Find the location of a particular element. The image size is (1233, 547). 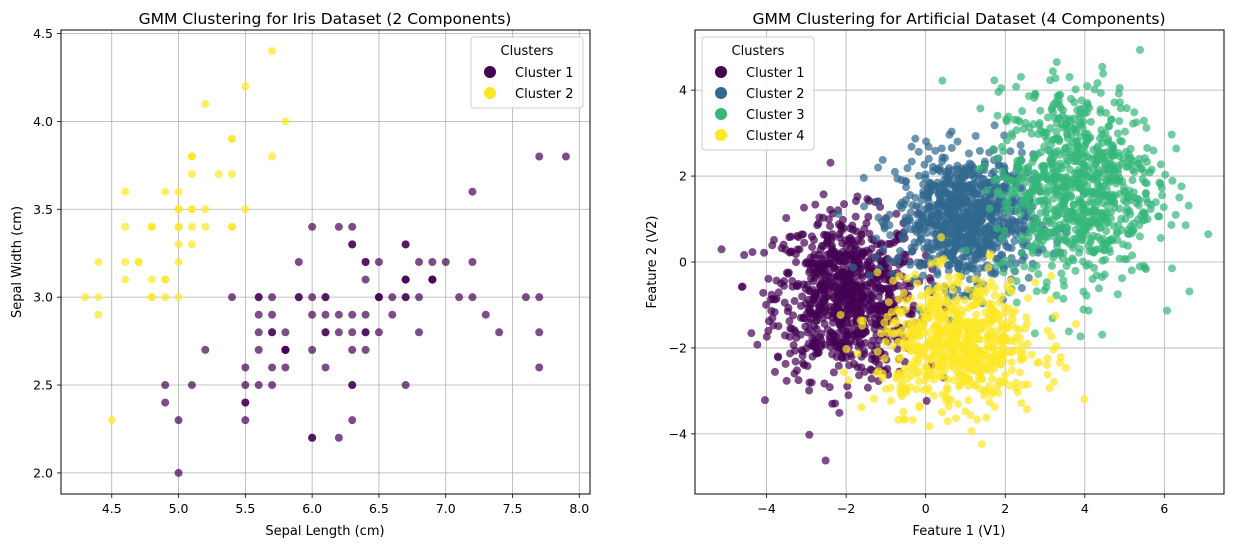

artificial-x-tick-label: 4 is located at coordinates (1085, 508).